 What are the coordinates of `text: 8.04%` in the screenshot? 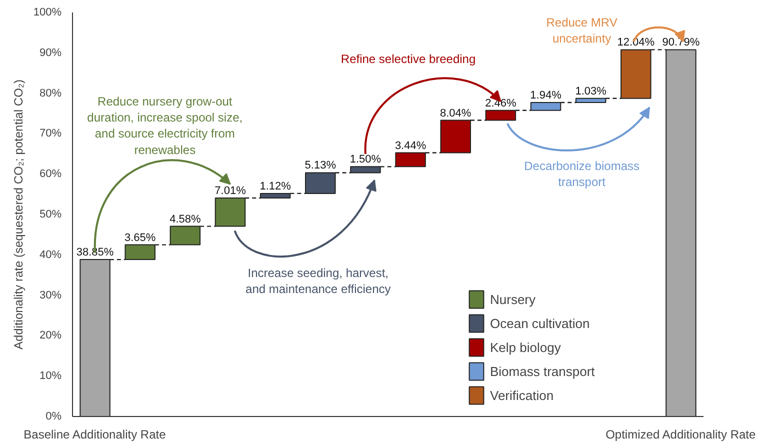 It's located at (456, 113).